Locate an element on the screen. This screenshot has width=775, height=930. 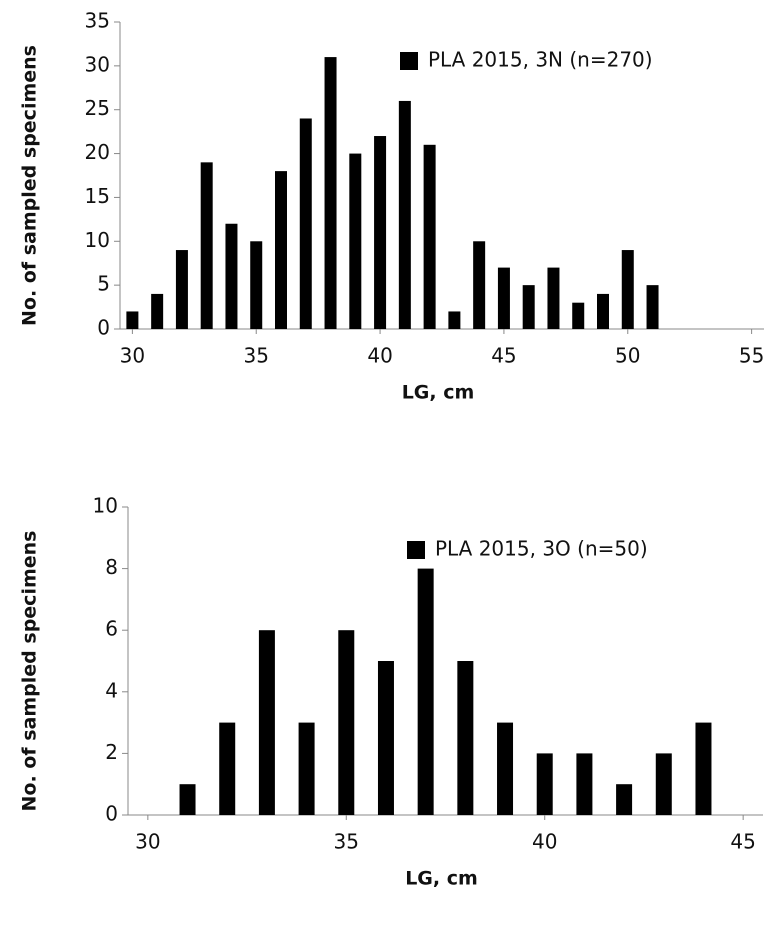
legend-label: PLA 2015, 3O (n=50) is located at coordinates (541, 549).